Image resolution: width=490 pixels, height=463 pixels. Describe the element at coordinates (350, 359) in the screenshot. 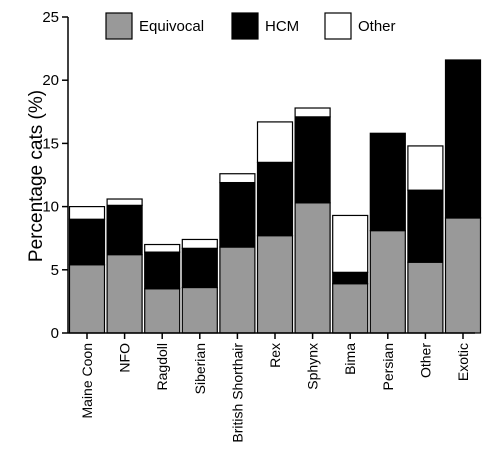

I see `x-tick-label: Bimа` at that location.